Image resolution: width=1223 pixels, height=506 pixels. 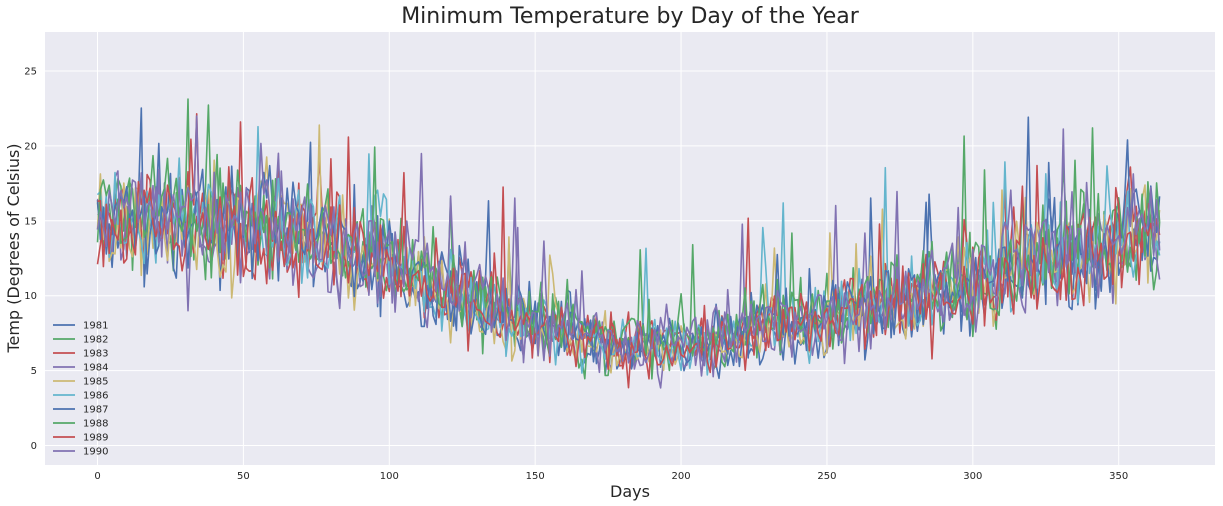 I want to click on y-tick-label: 5, so click(x=34, y=371).